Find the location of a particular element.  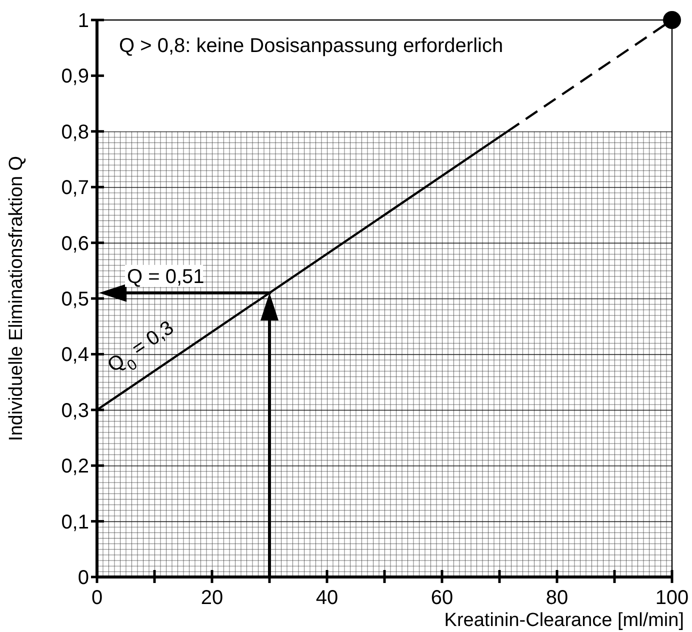

annotation: Q > 0,8: keine Dosisanpassung erforderlich is located at coordinates (311, 46).